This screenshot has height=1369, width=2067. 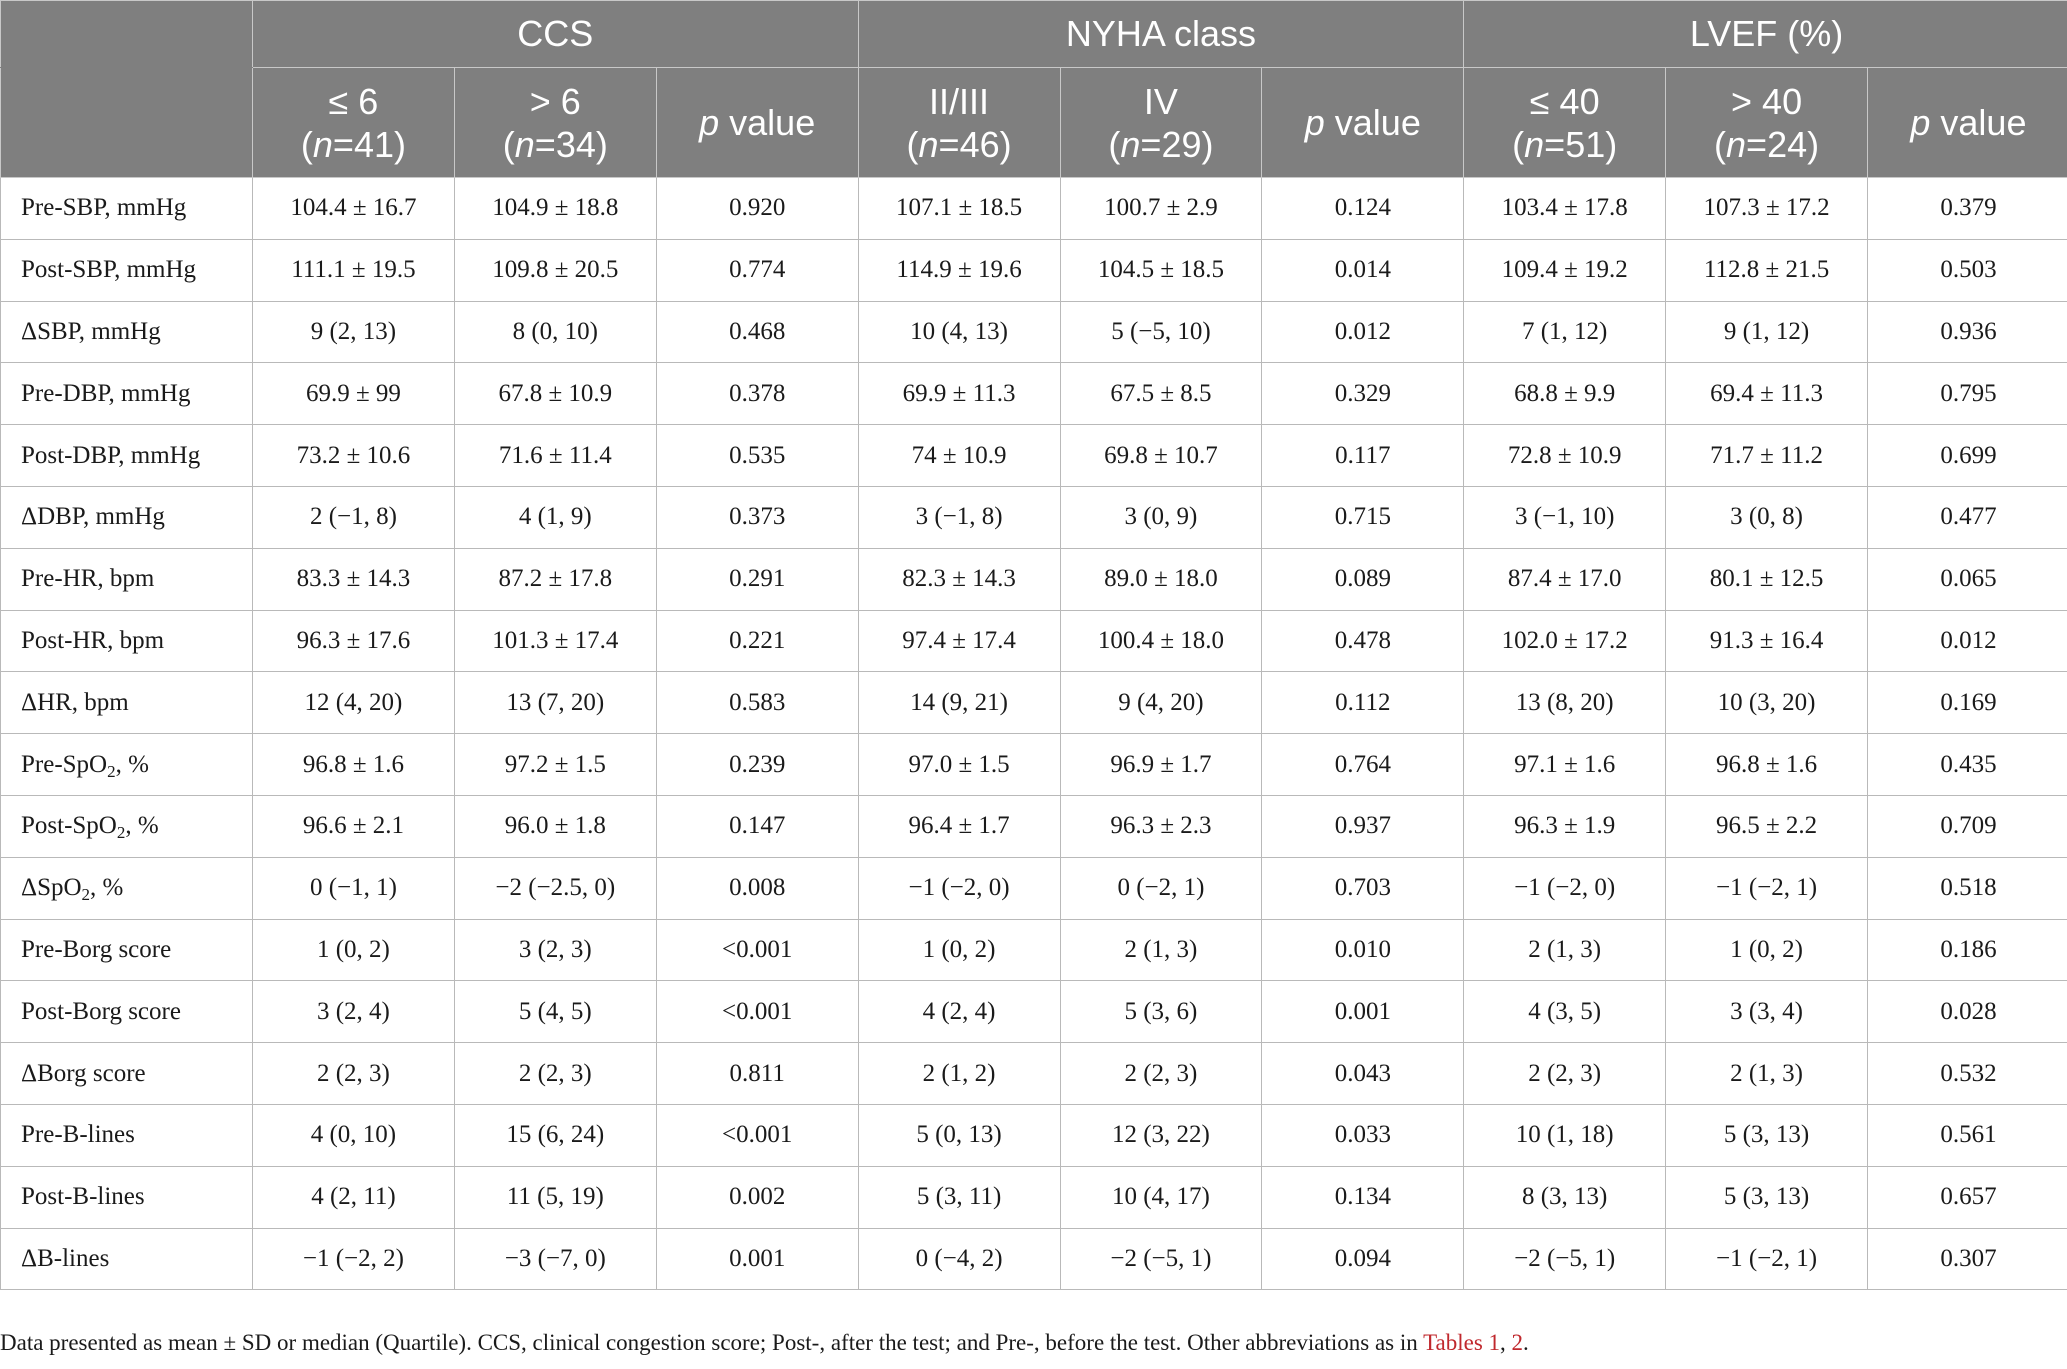 What do you see at coordinates (64, 764) in the screenshot?
I see `row-label-text: Pre-SpO` at bounding box center [64, 764].